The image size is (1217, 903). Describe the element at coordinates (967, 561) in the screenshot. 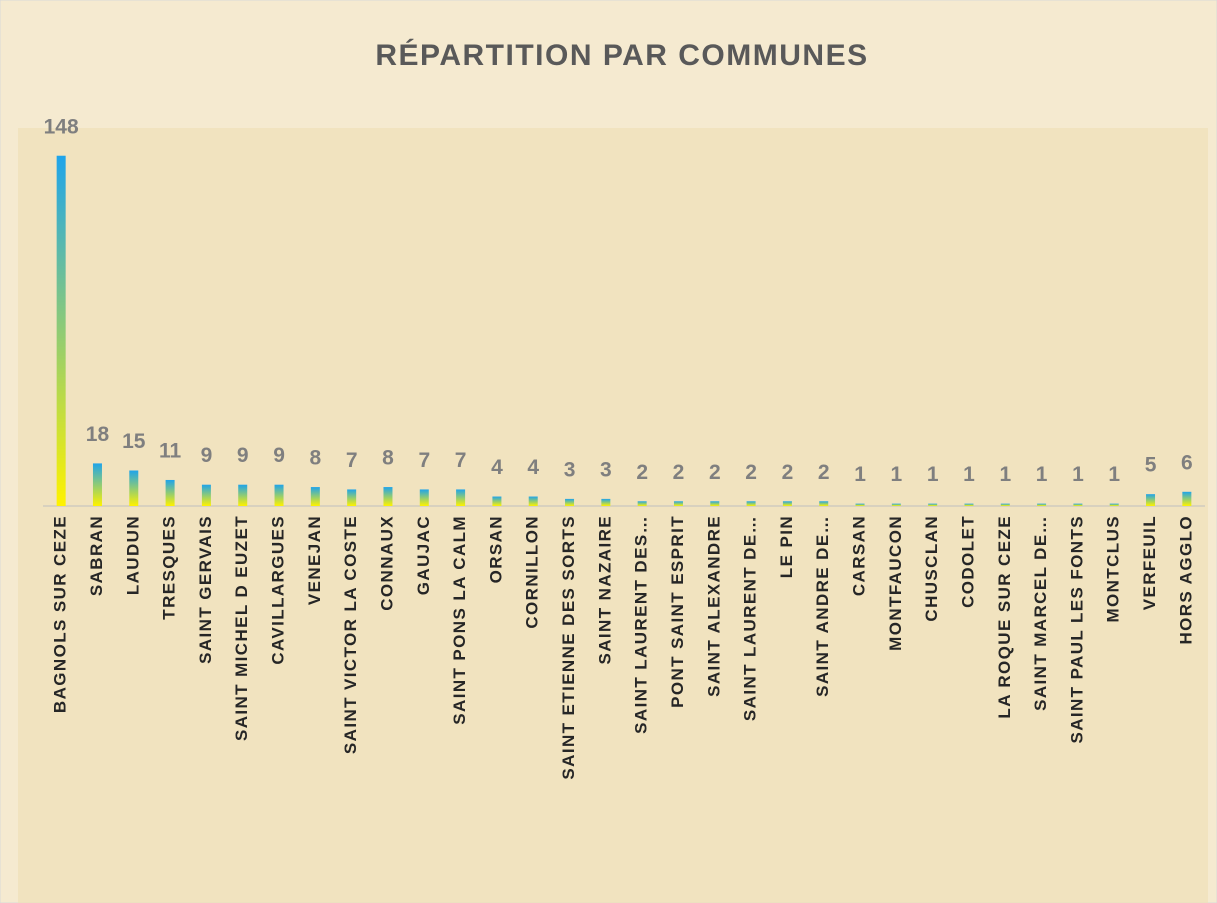

I see `x-tick-label: CODOLET` at that location.